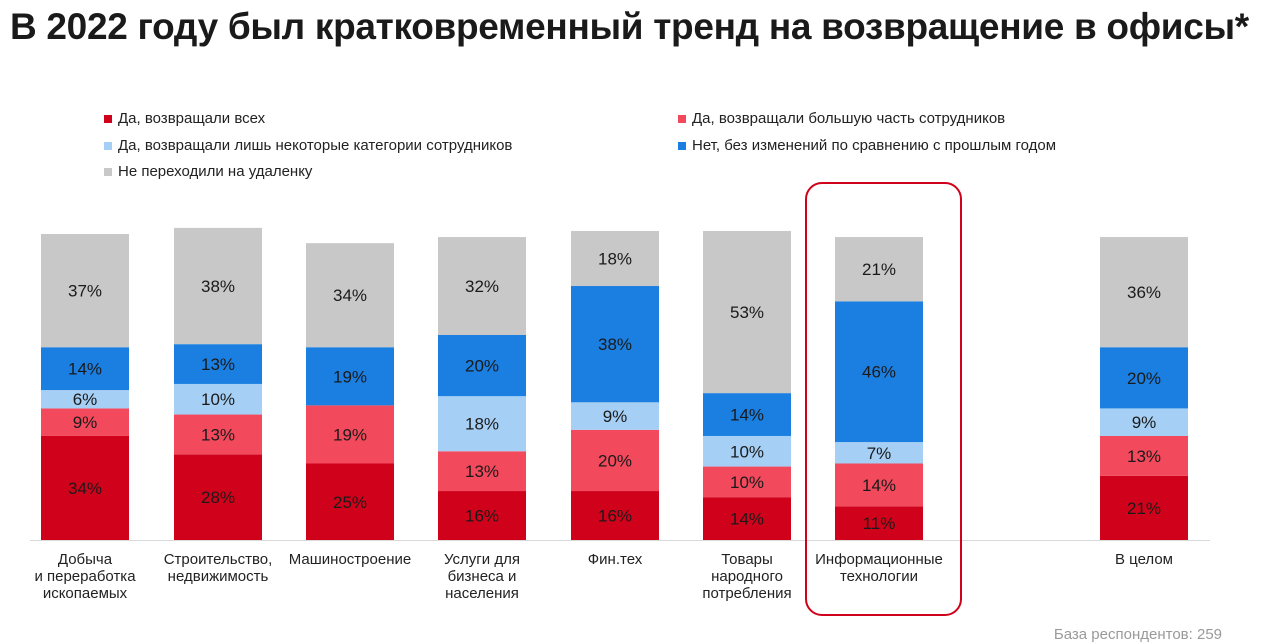 Image resolution: width=1280 pixels, height=644 pixels. I want to click on category-label: В целом, so click(1143, 559).